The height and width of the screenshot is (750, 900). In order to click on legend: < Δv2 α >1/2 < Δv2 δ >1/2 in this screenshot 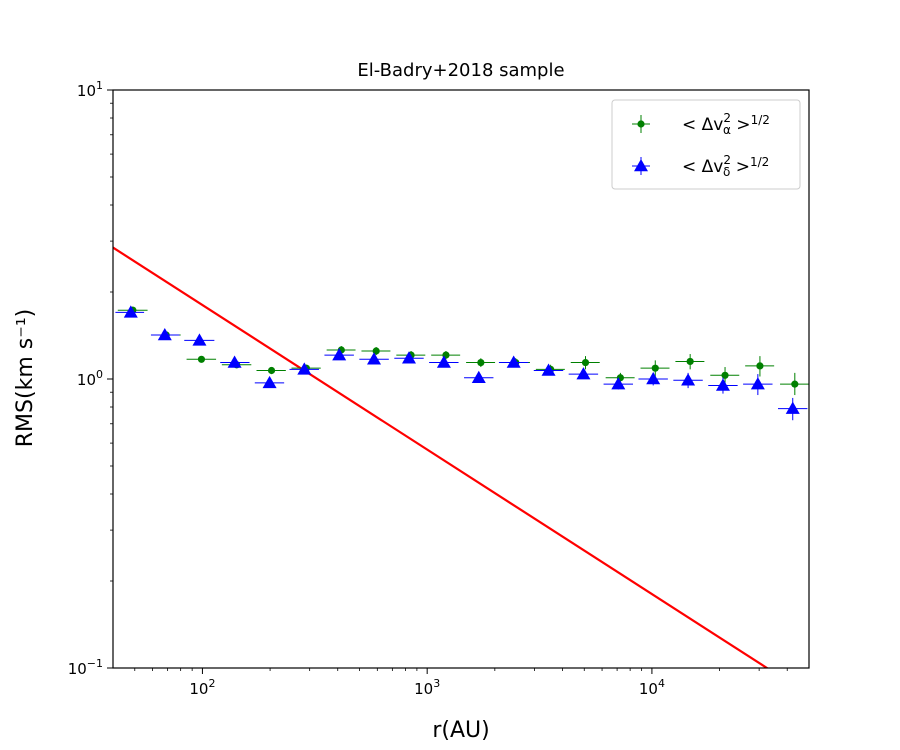, I will do `click(706, 144)`.